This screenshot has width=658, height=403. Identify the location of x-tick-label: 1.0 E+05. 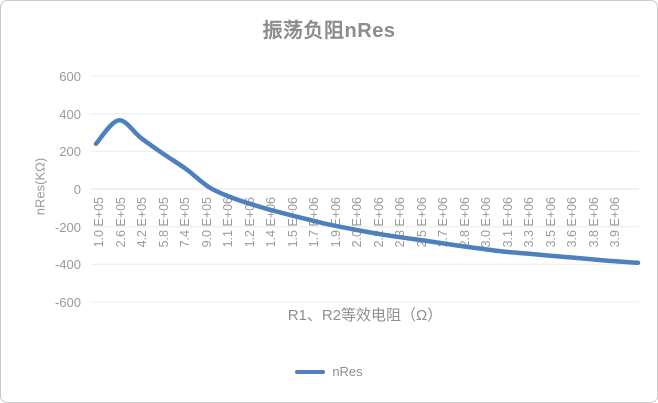
(99, 222).